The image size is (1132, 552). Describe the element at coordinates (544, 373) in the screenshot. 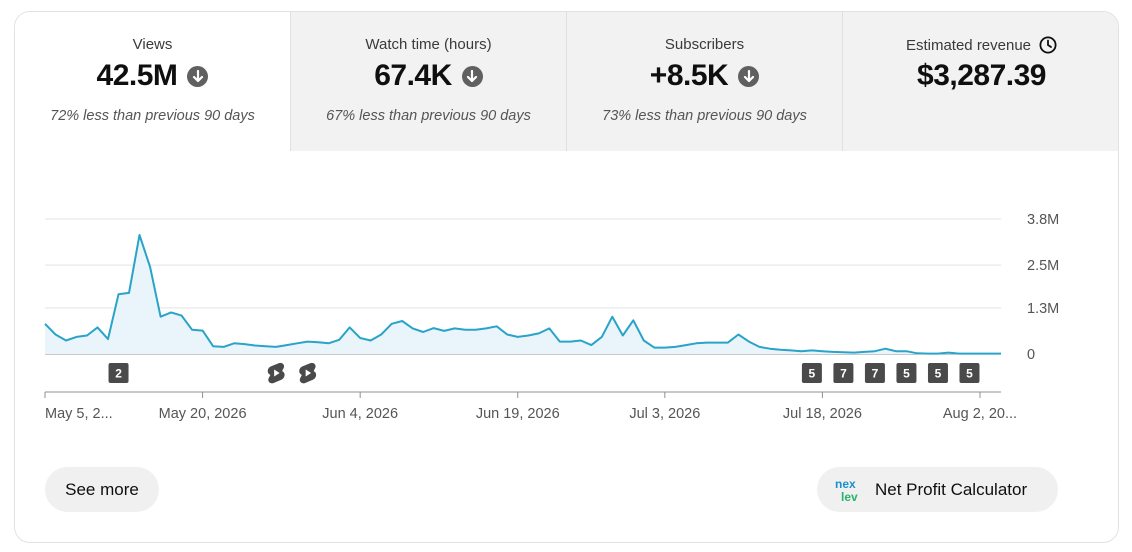

I see `event-markers: 2 5 7 7 5 5 5` at that location.